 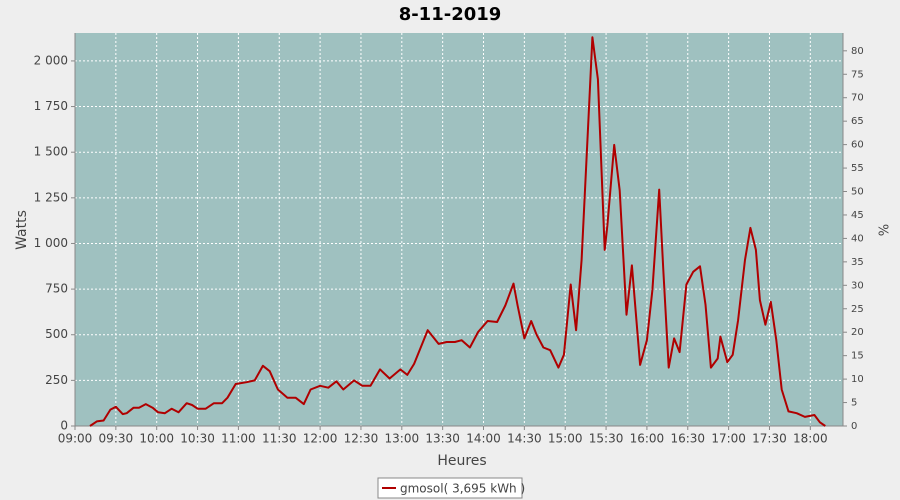 I want to click on y2-tick-label: 10, so click(x=857, y=379).